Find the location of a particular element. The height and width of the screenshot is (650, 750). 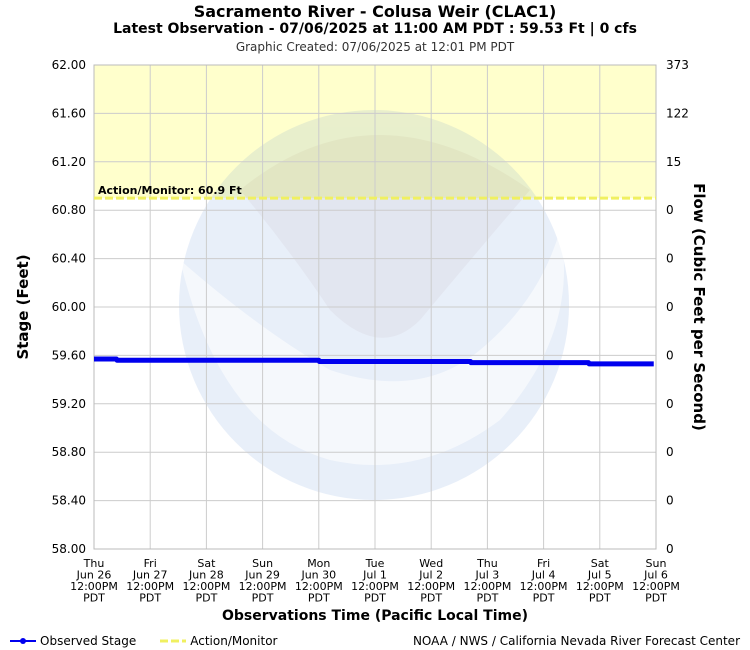

y2-axis-label: Flow (Cubic Feet per Second) is located at coordinates (699, 307).